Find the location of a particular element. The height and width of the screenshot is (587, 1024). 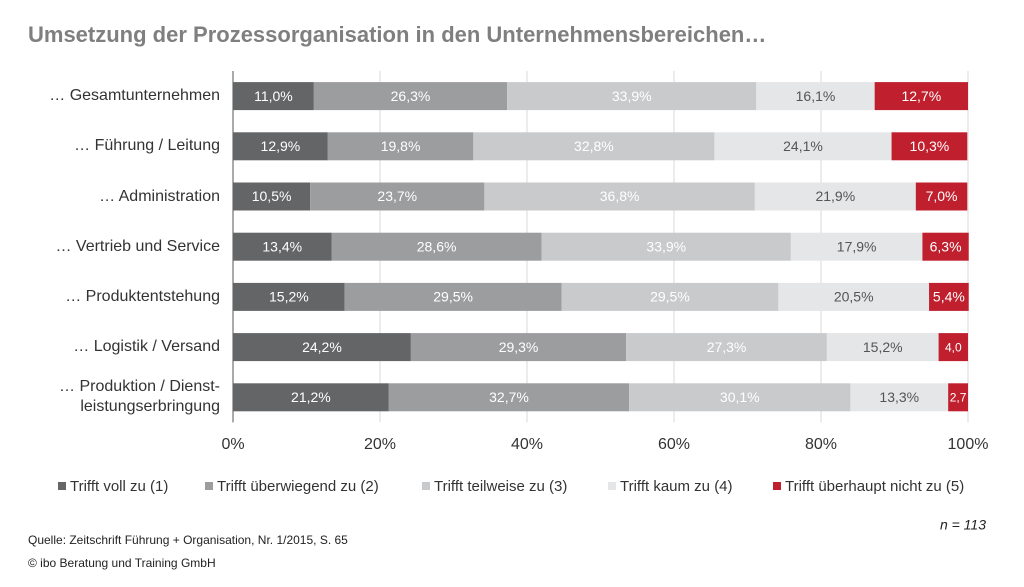

value-label: 21,2% is located at coordinates (311, 397).